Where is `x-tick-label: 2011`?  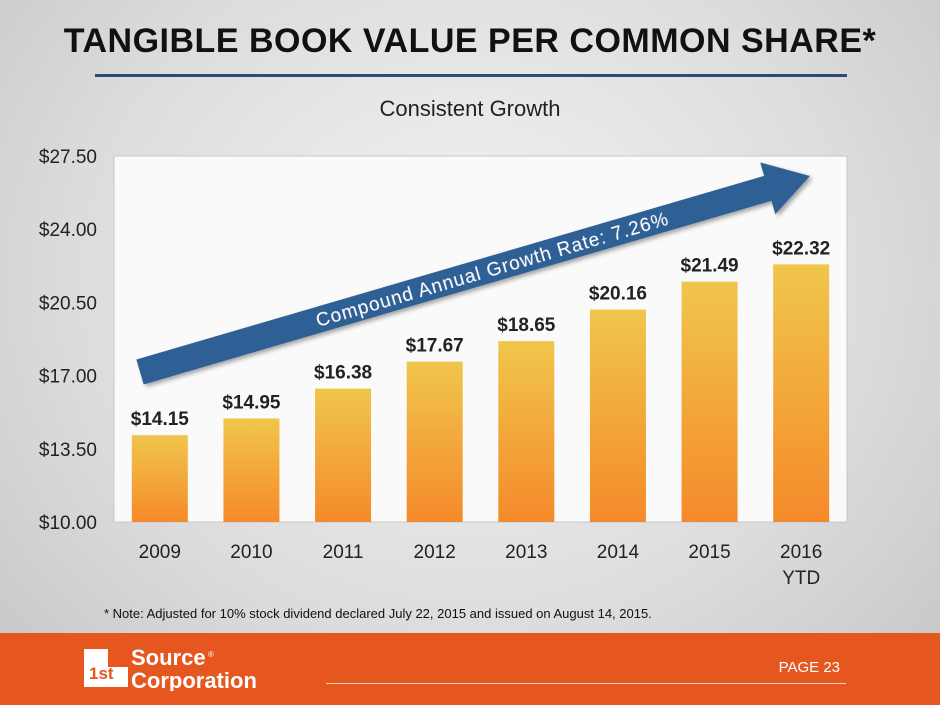
x-tick-label: 2011 is located at coordinates (343, 552).